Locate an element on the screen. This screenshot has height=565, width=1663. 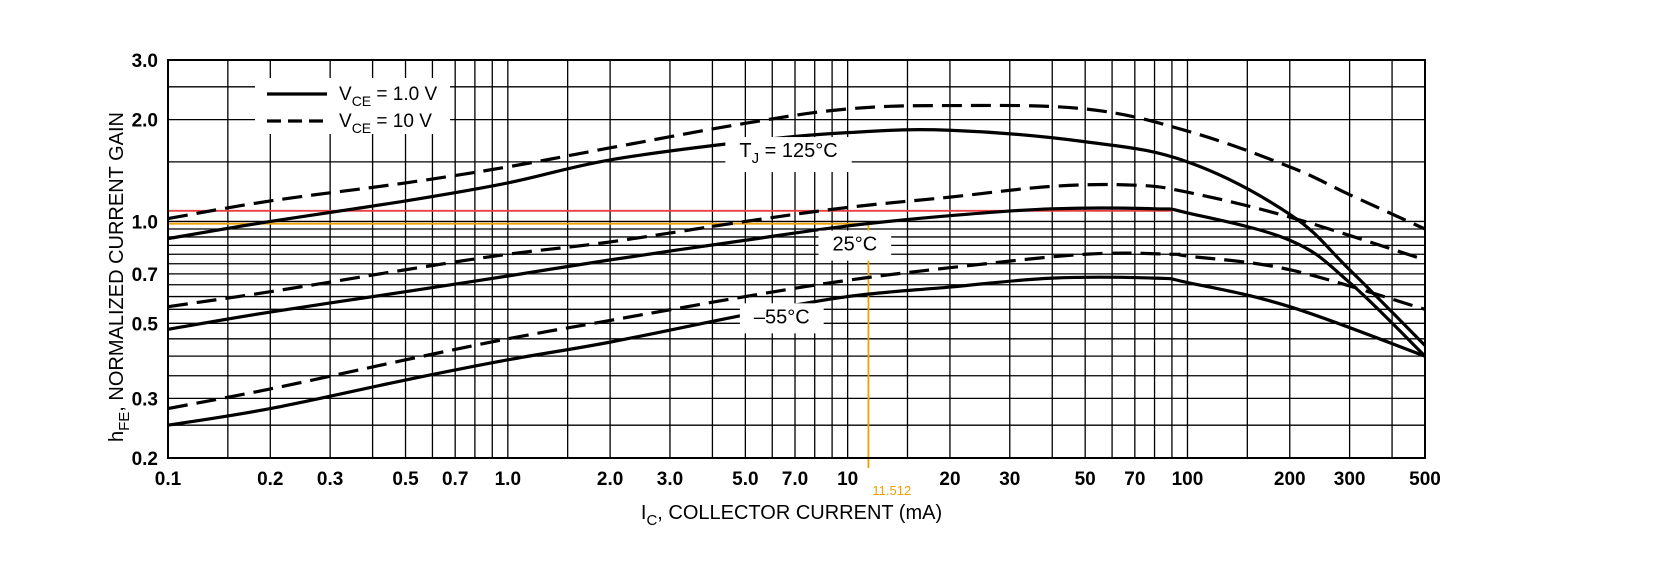
curve-annotation: TJ = 125°C is located at coordinates (788, 153).